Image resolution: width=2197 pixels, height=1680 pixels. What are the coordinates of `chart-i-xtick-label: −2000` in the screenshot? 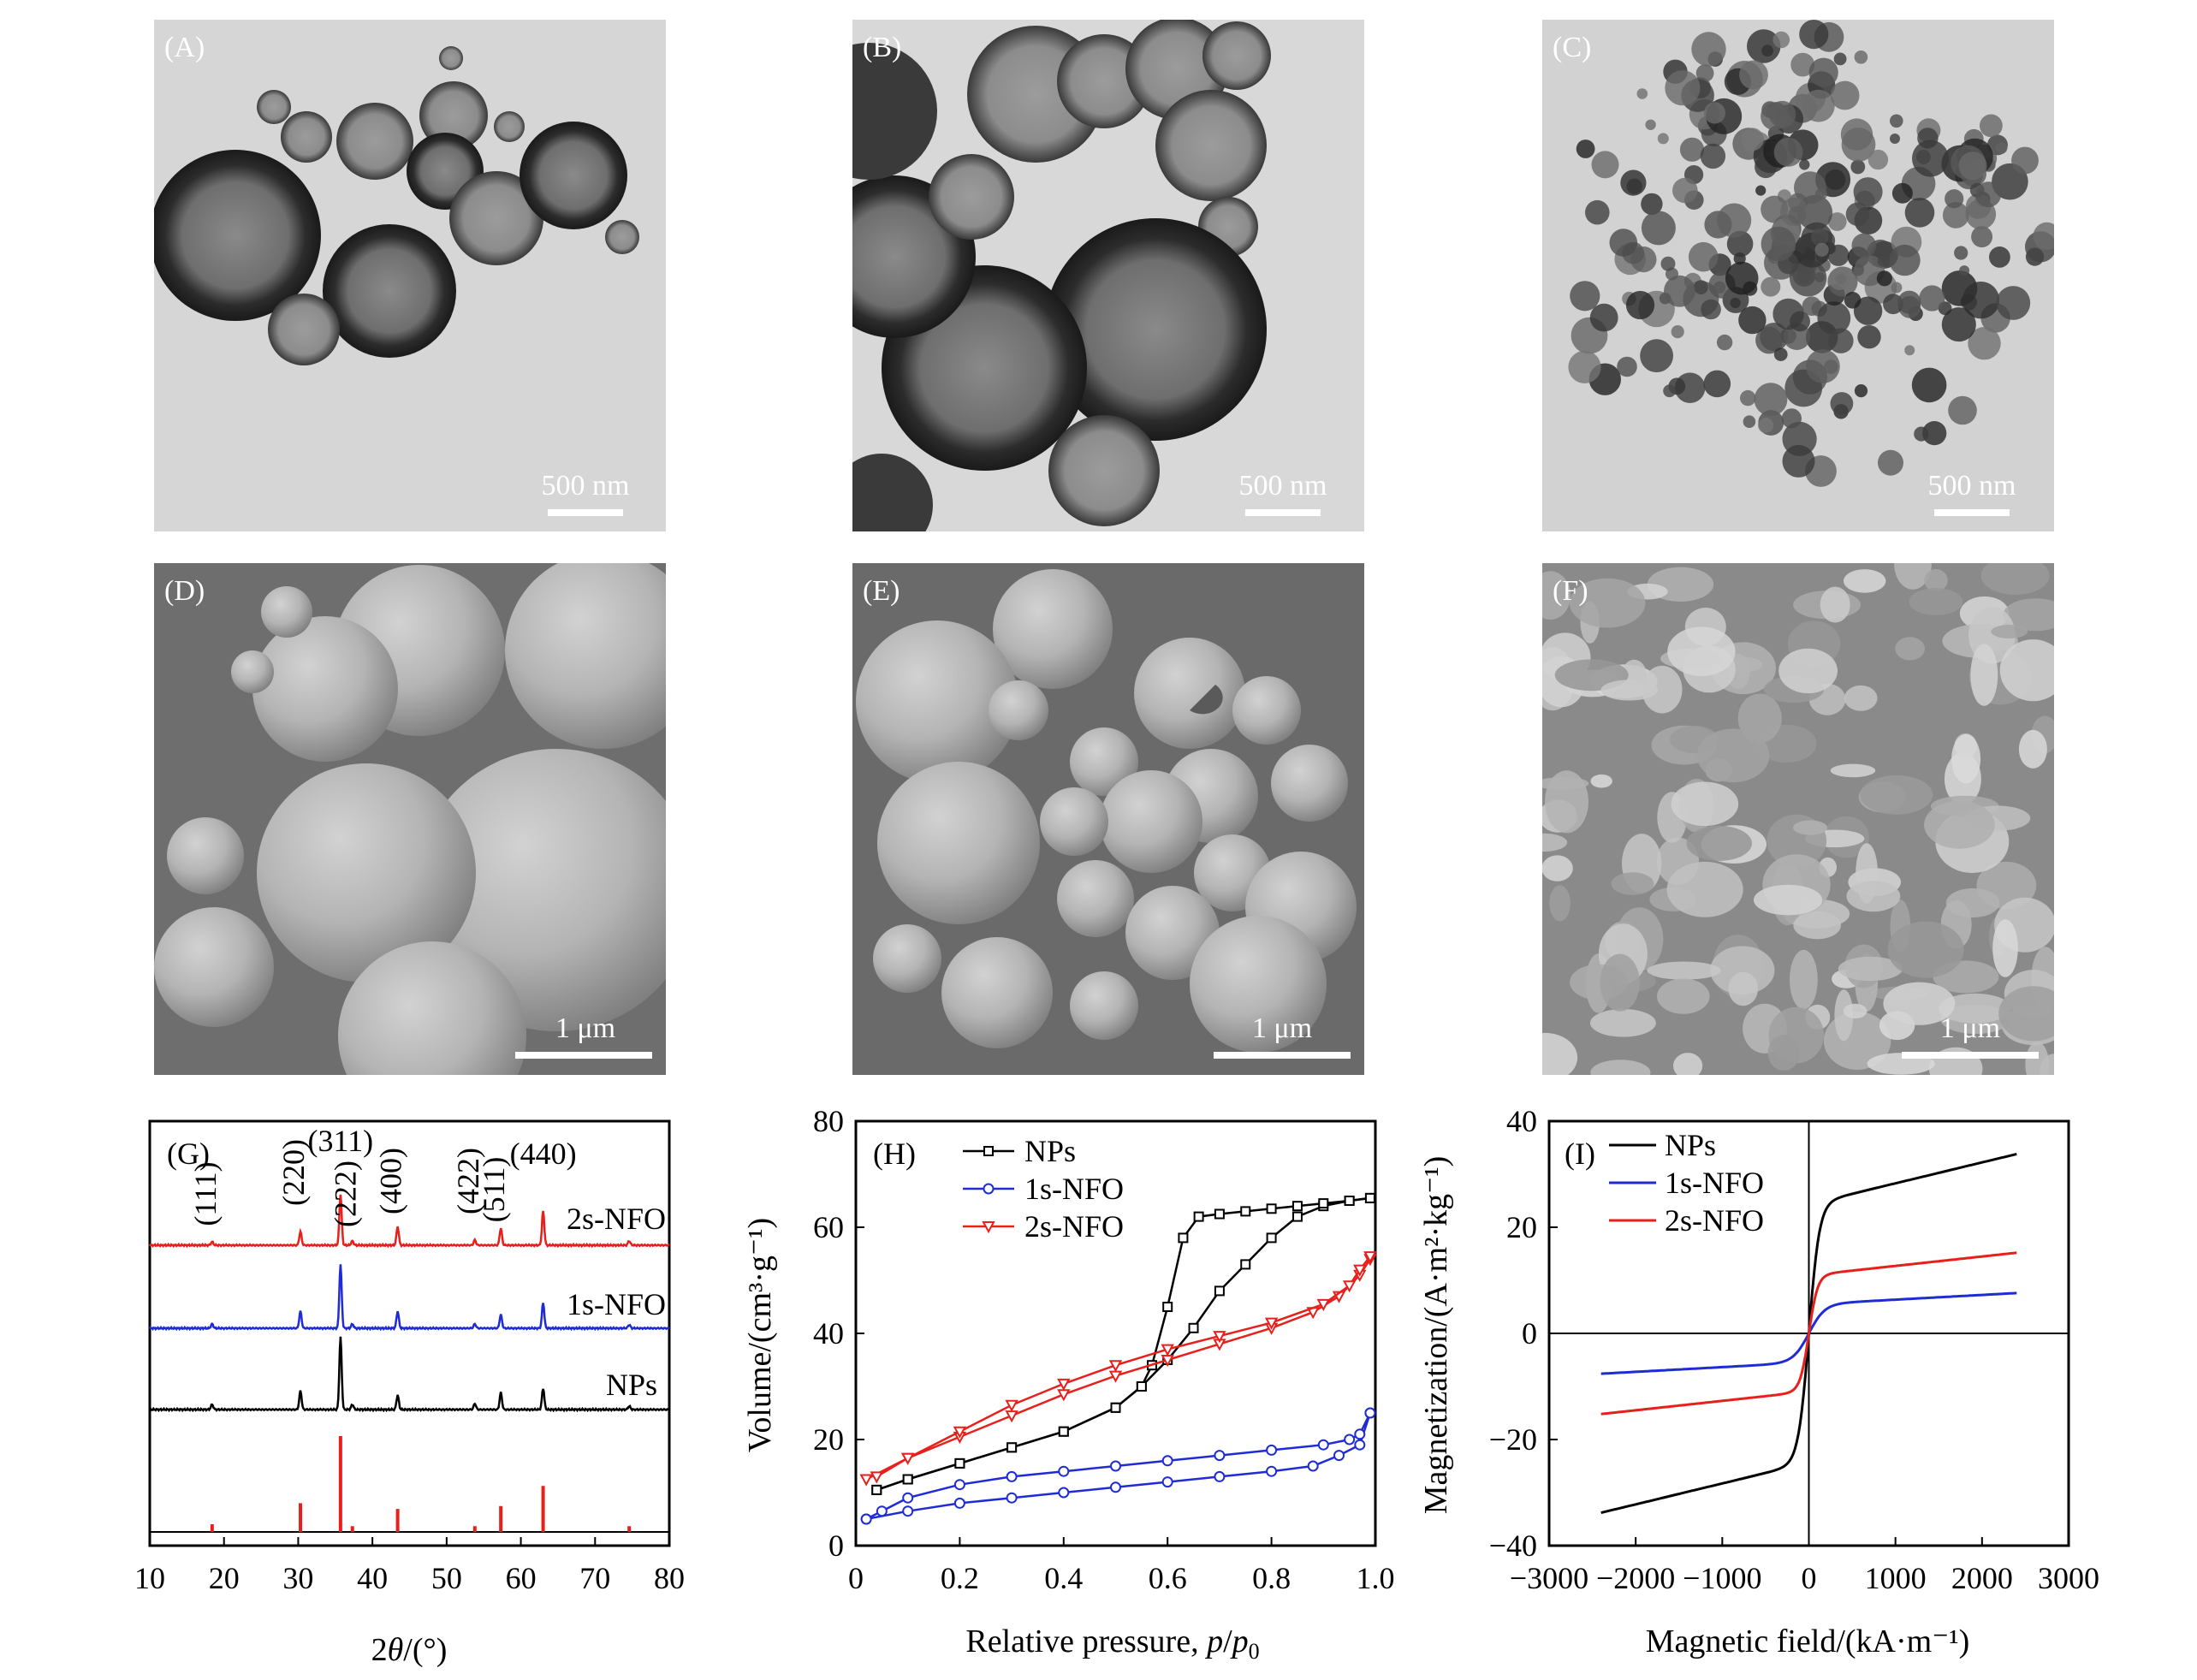 It's located at (1635, 1578).